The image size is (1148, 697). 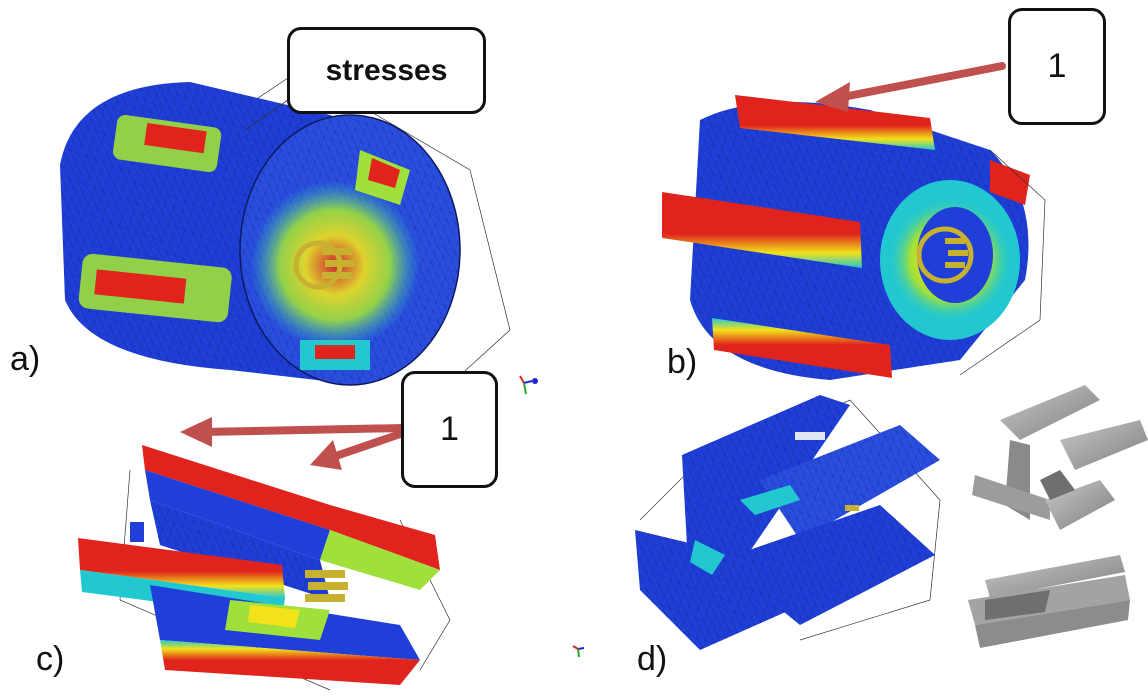 I want to click on panel-d-gray-parts-top, so click(x=1060, y=457).